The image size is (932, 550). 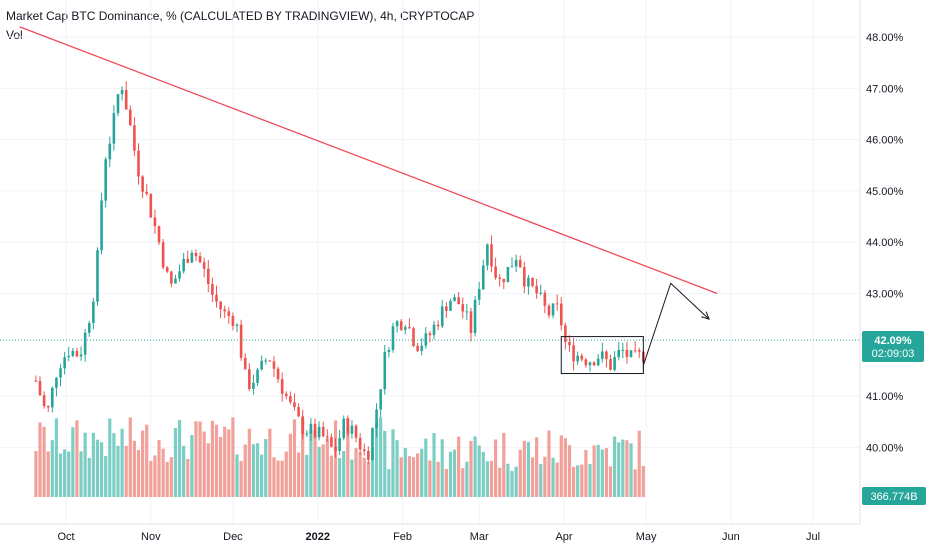 What do you see at coordinates (885, 38) in the screenshot?
I see `y-tick-label: 48.00%` at bounding box center [885, 38].